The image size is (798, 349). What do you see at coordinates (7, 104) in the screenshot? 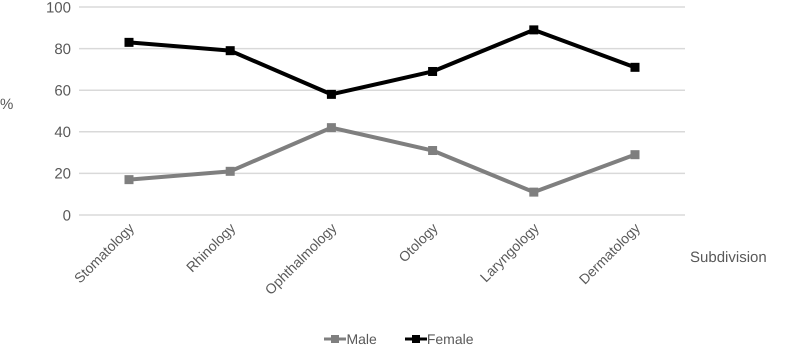
I see `y-axis-title: %` at bounding box center [7, 104].